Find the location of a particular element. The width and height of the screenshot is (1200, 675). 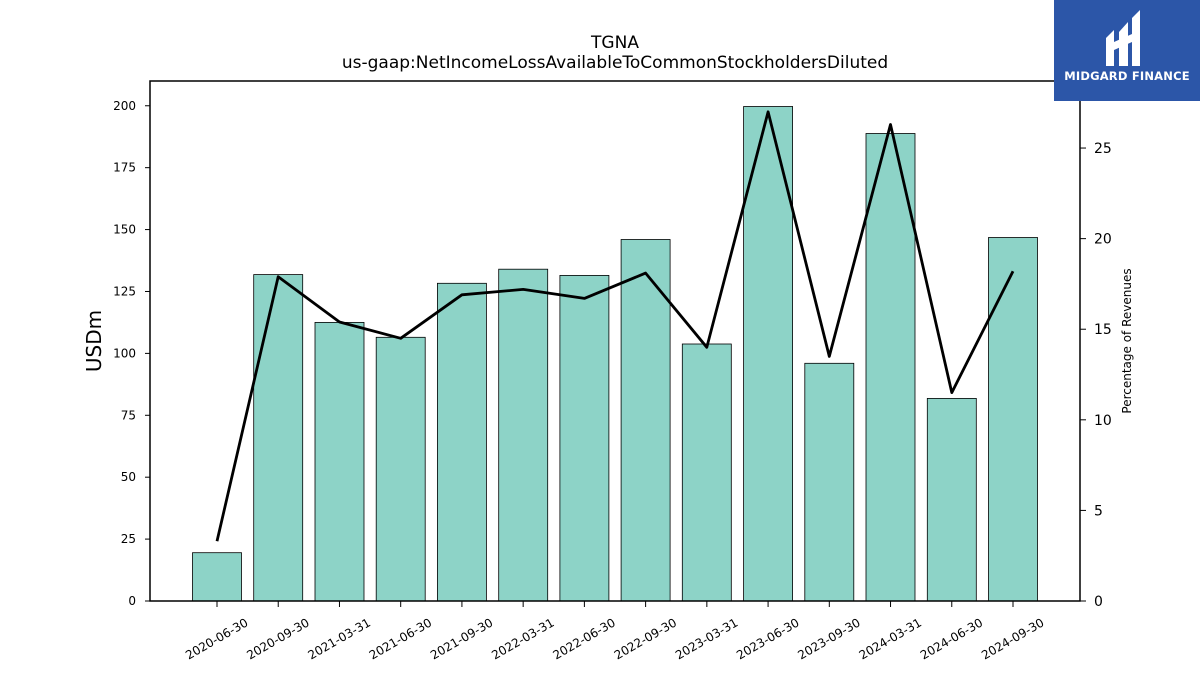

y2-tick-label: 15 is located at coordinates (1103, 330).